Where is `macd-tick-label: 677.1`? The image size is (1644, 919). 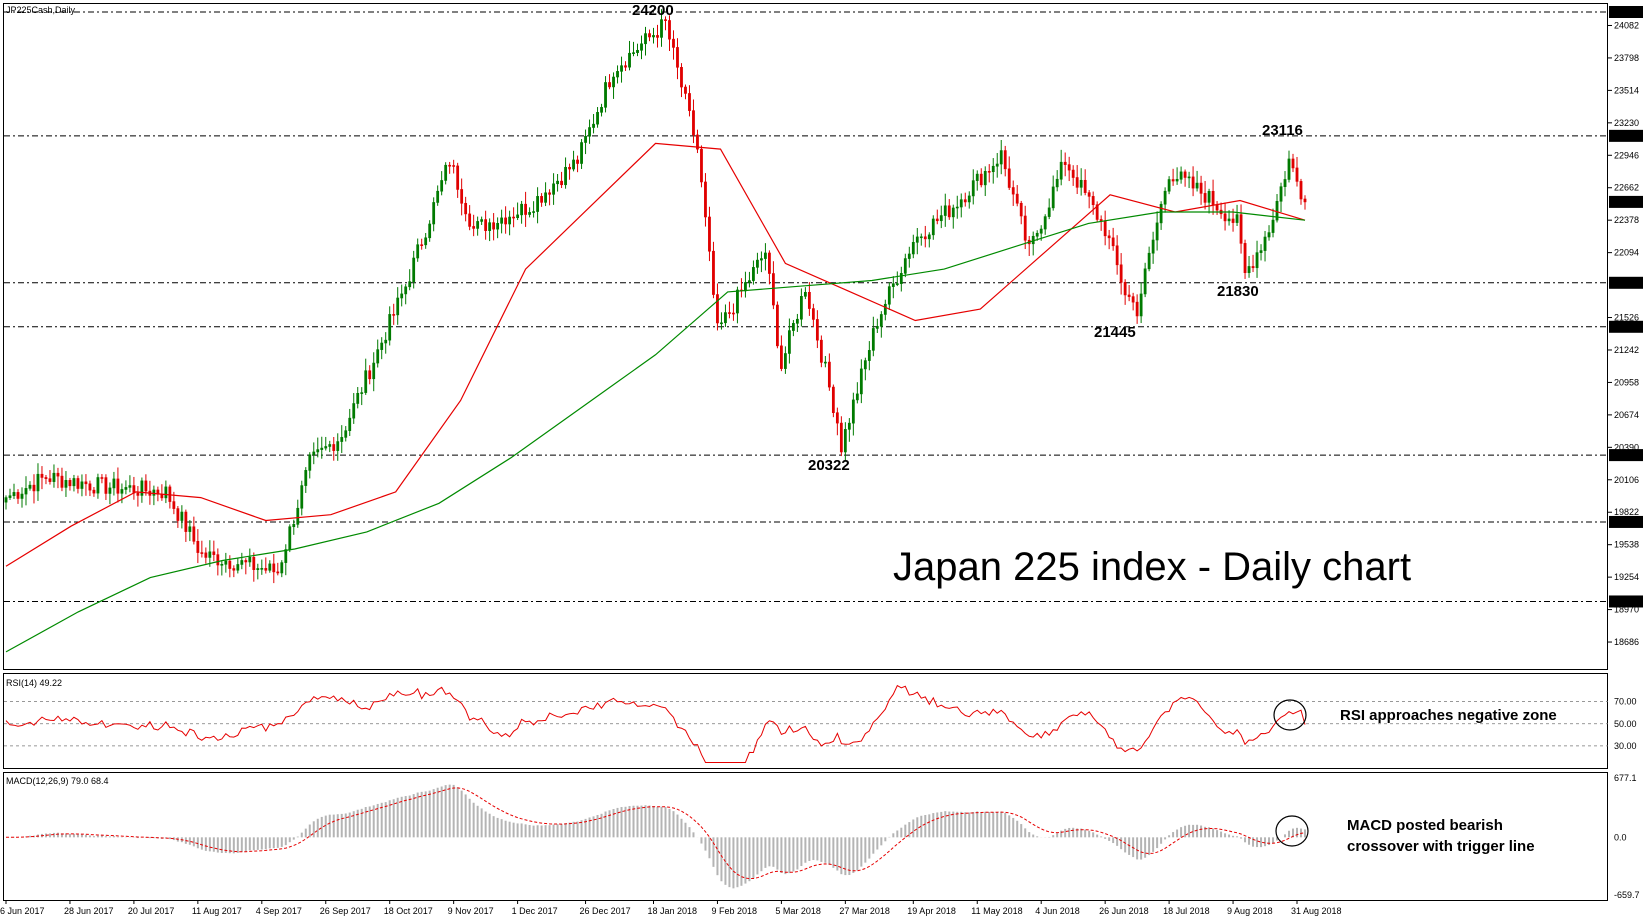 macd-tick-label: 677.1 is located at coordinates (1625, 778).